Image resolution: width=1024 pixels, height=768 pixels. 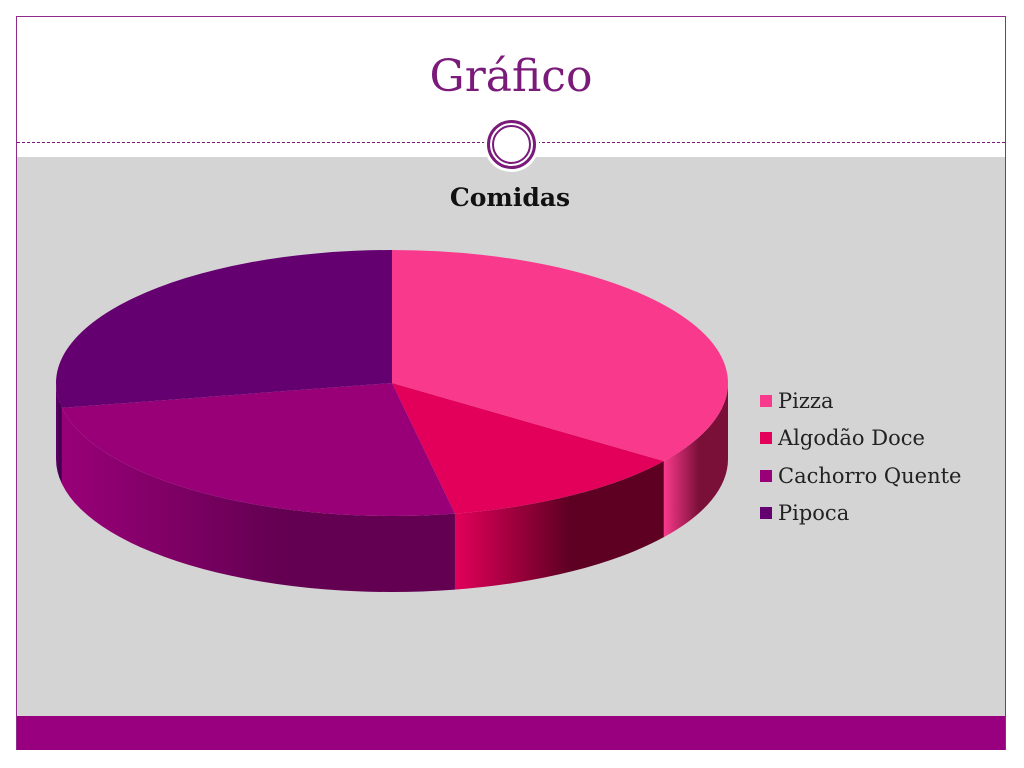 What do you see at coordinates (511, 76) in the screenshot?
I see `slide-title: Gráfico` at bounding box center [511, 76].